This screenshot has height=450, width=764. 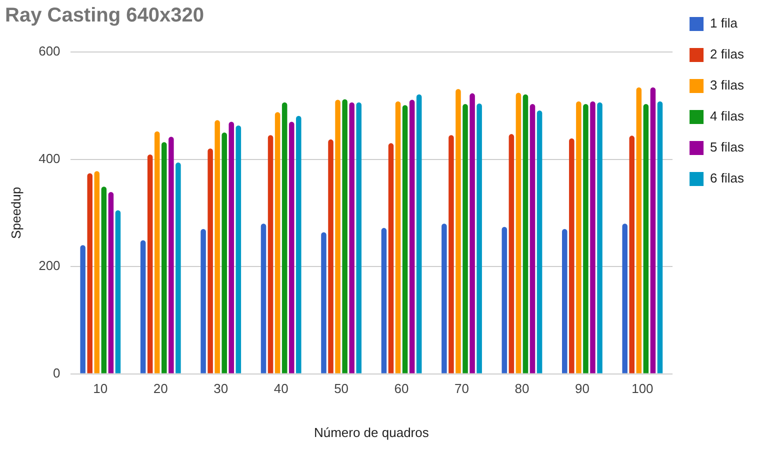 What do you see at coordinates (100, 388) in the screenshot?
I see `x-tick-label: 10` at bounding box center [100, 388].